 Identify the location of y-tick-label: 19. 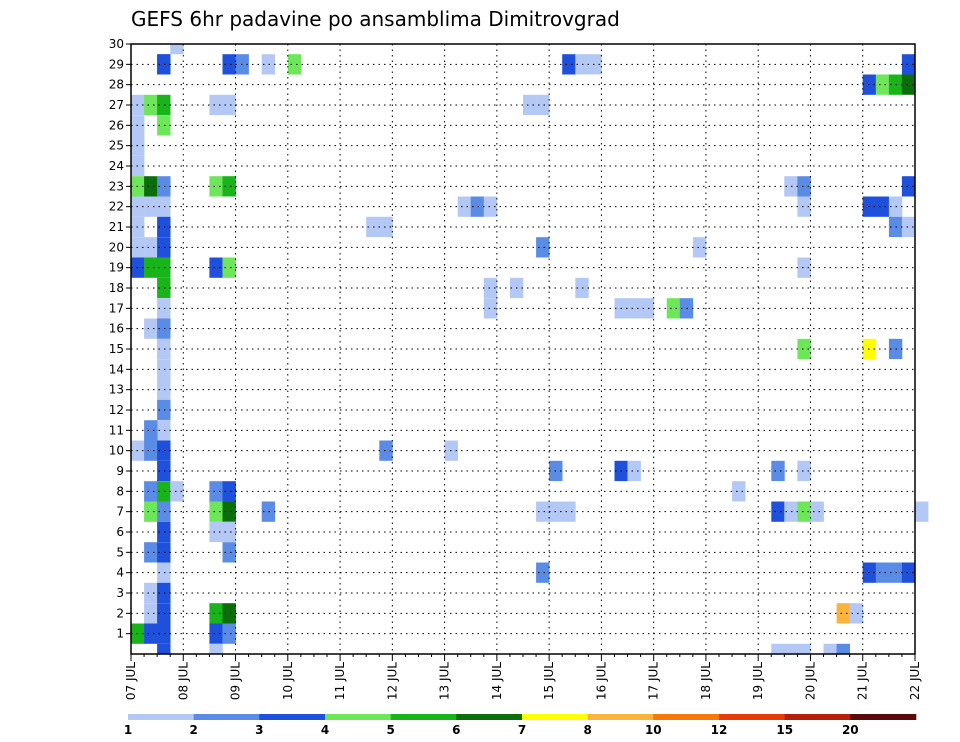
(116, 268).